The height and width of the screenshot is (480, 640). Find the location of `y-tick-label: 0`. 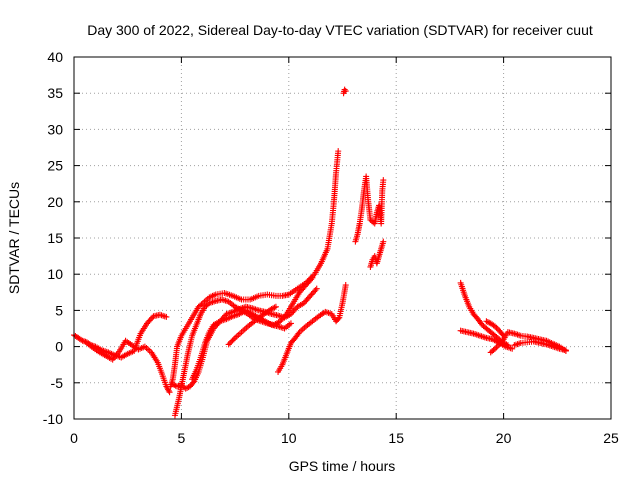

y-tick-label: 0 is located at coordinates (59, 347).